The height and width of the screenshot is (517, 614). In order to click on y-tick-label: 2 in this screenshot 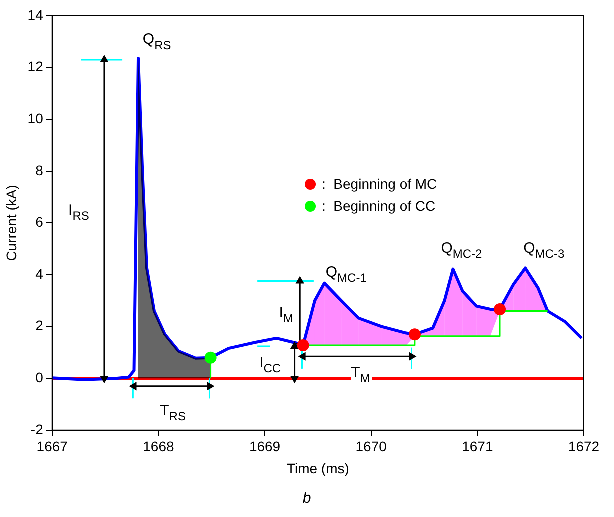, I will do `click(40, 326)`.